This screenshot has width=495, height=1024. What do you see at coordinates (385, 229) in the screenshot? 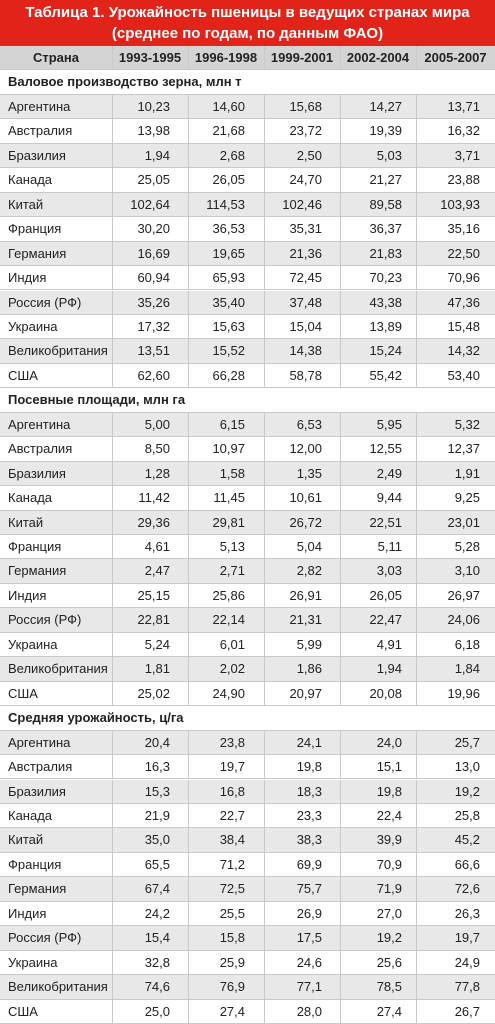
I see `cell-value: 36,37` at bounding box center [385, 229].